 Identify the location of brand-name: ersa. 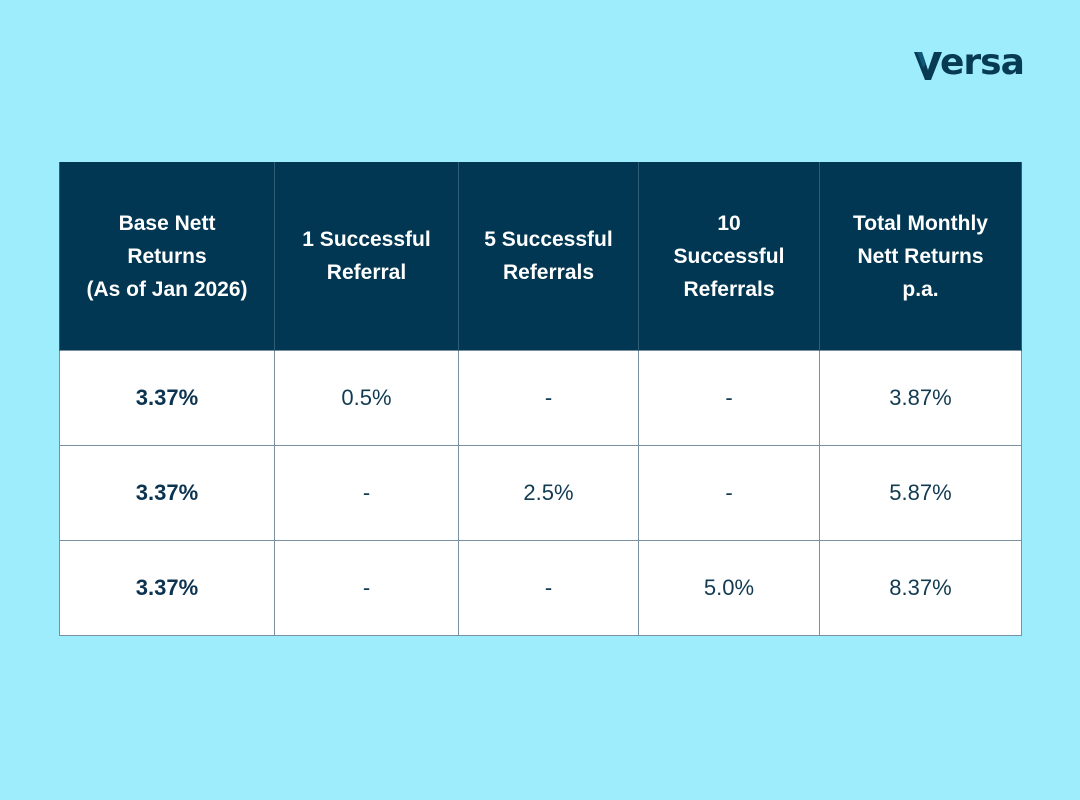
(982, 62).